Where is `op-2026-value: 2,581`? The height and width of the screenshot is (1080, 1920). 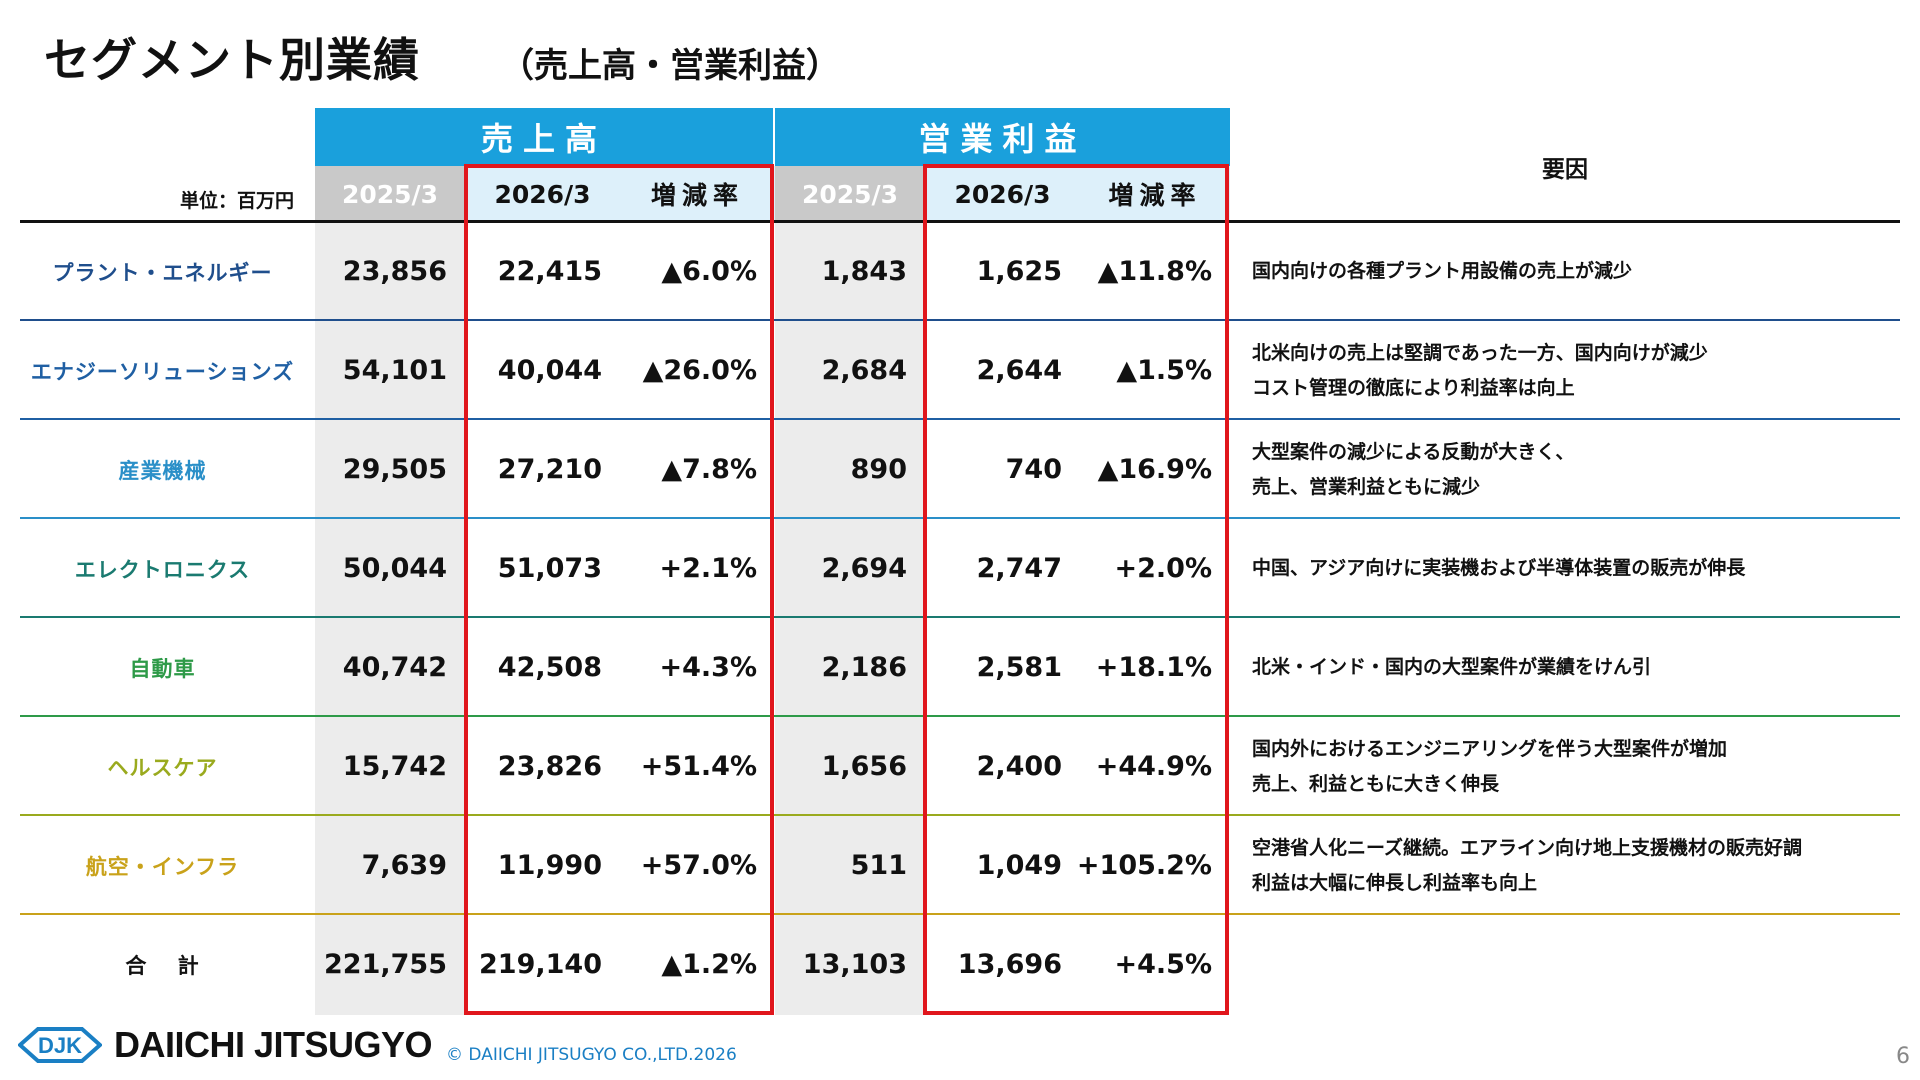
op-2026-value: 2,581 is located at coordinates (1019, 667).